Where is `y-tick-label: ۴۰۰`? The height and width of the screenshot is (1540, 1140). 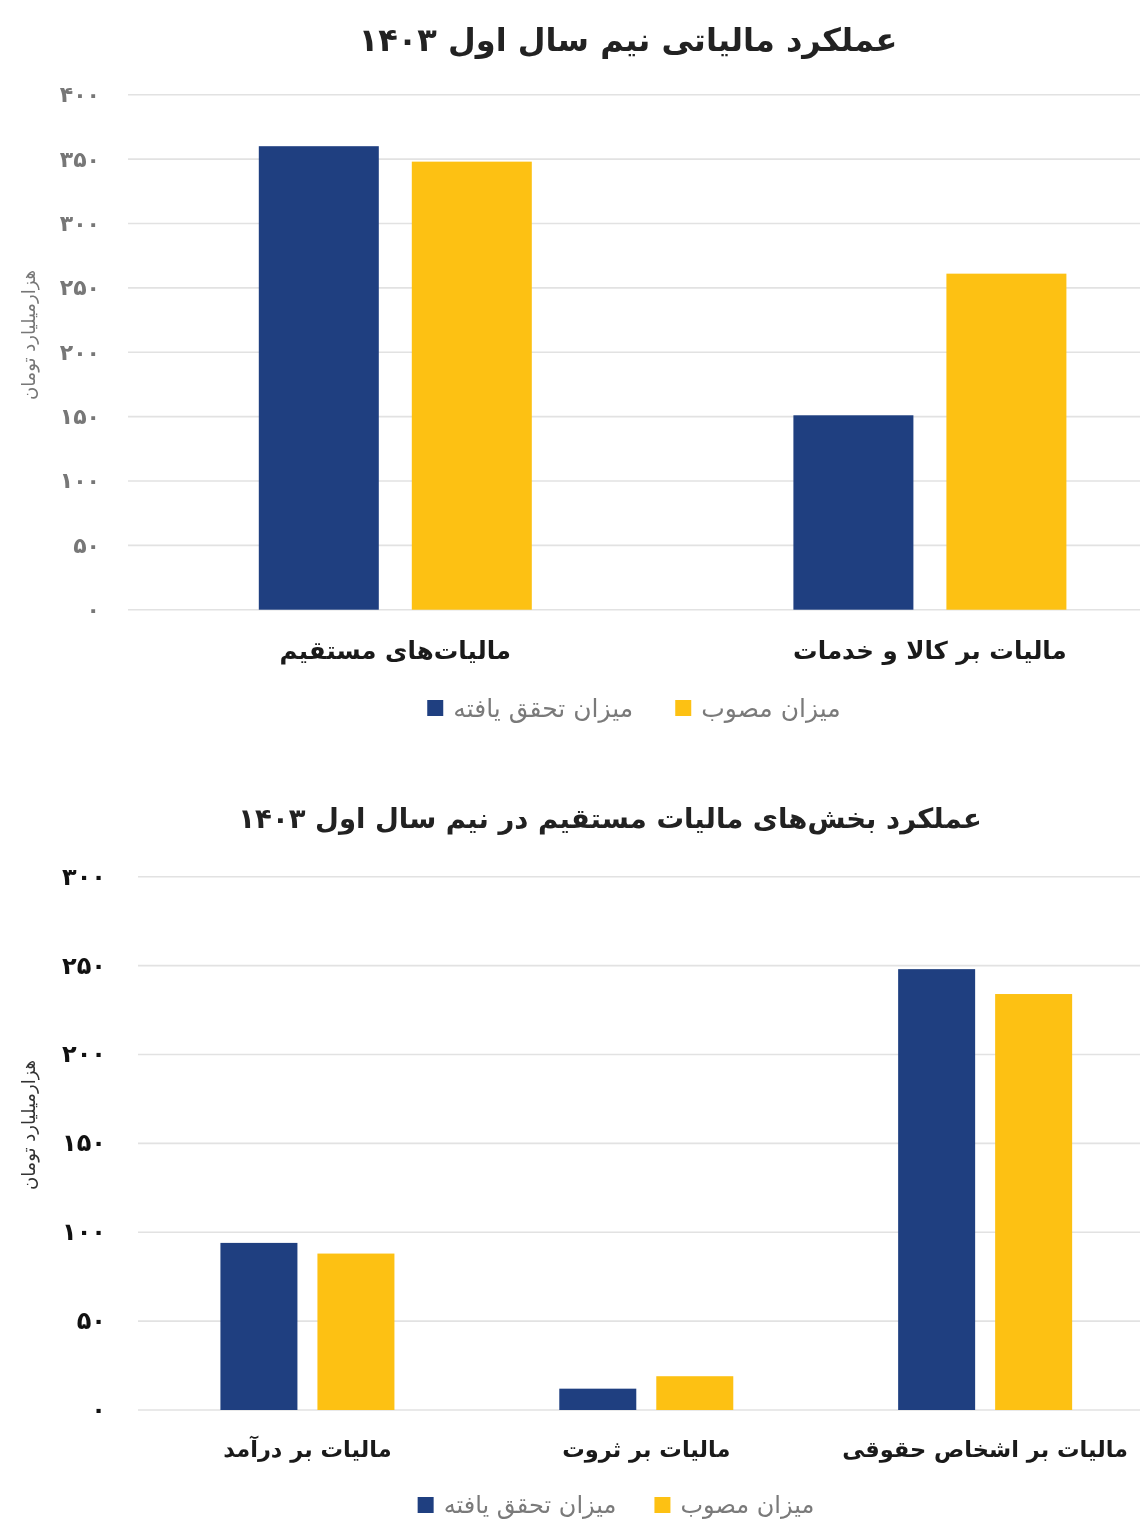
y-tick-label: ۴۰۰ is located at coordinates (79, 95).